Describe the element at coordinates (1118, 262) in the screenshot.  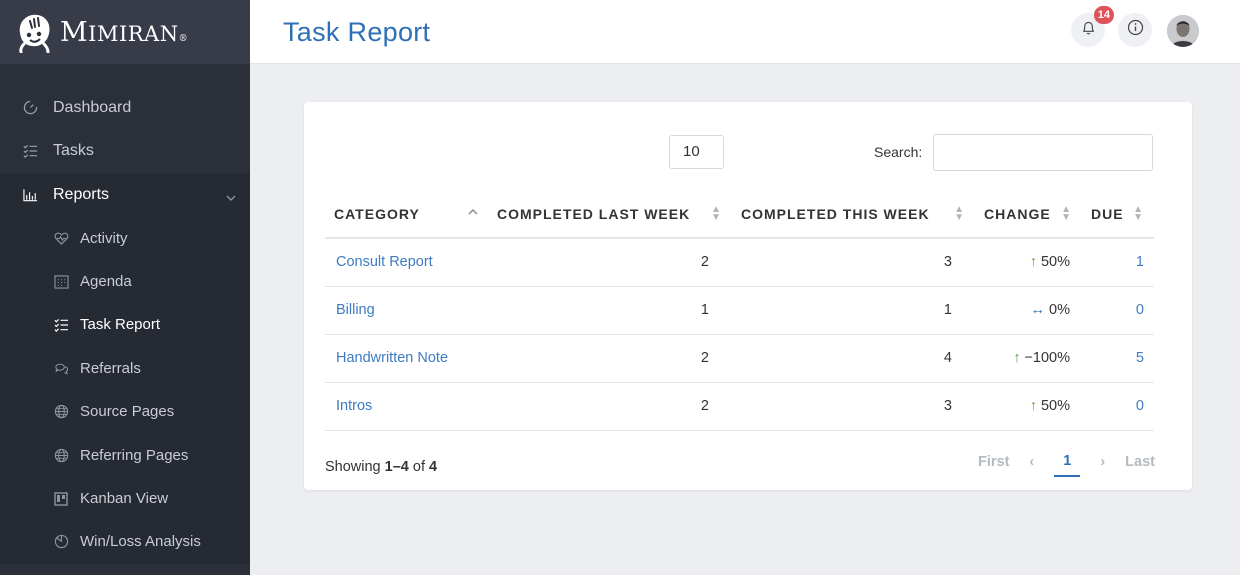
I see `due-link: 1` at that location.